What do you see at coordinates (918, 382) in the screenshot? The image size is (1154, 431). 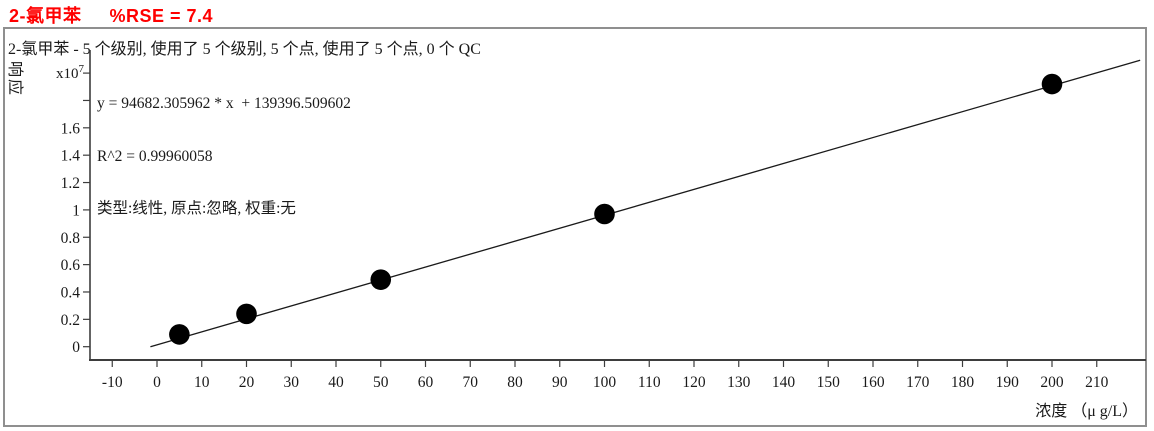 I see `x-tick-label: 170` at bounding box center [918, 382].